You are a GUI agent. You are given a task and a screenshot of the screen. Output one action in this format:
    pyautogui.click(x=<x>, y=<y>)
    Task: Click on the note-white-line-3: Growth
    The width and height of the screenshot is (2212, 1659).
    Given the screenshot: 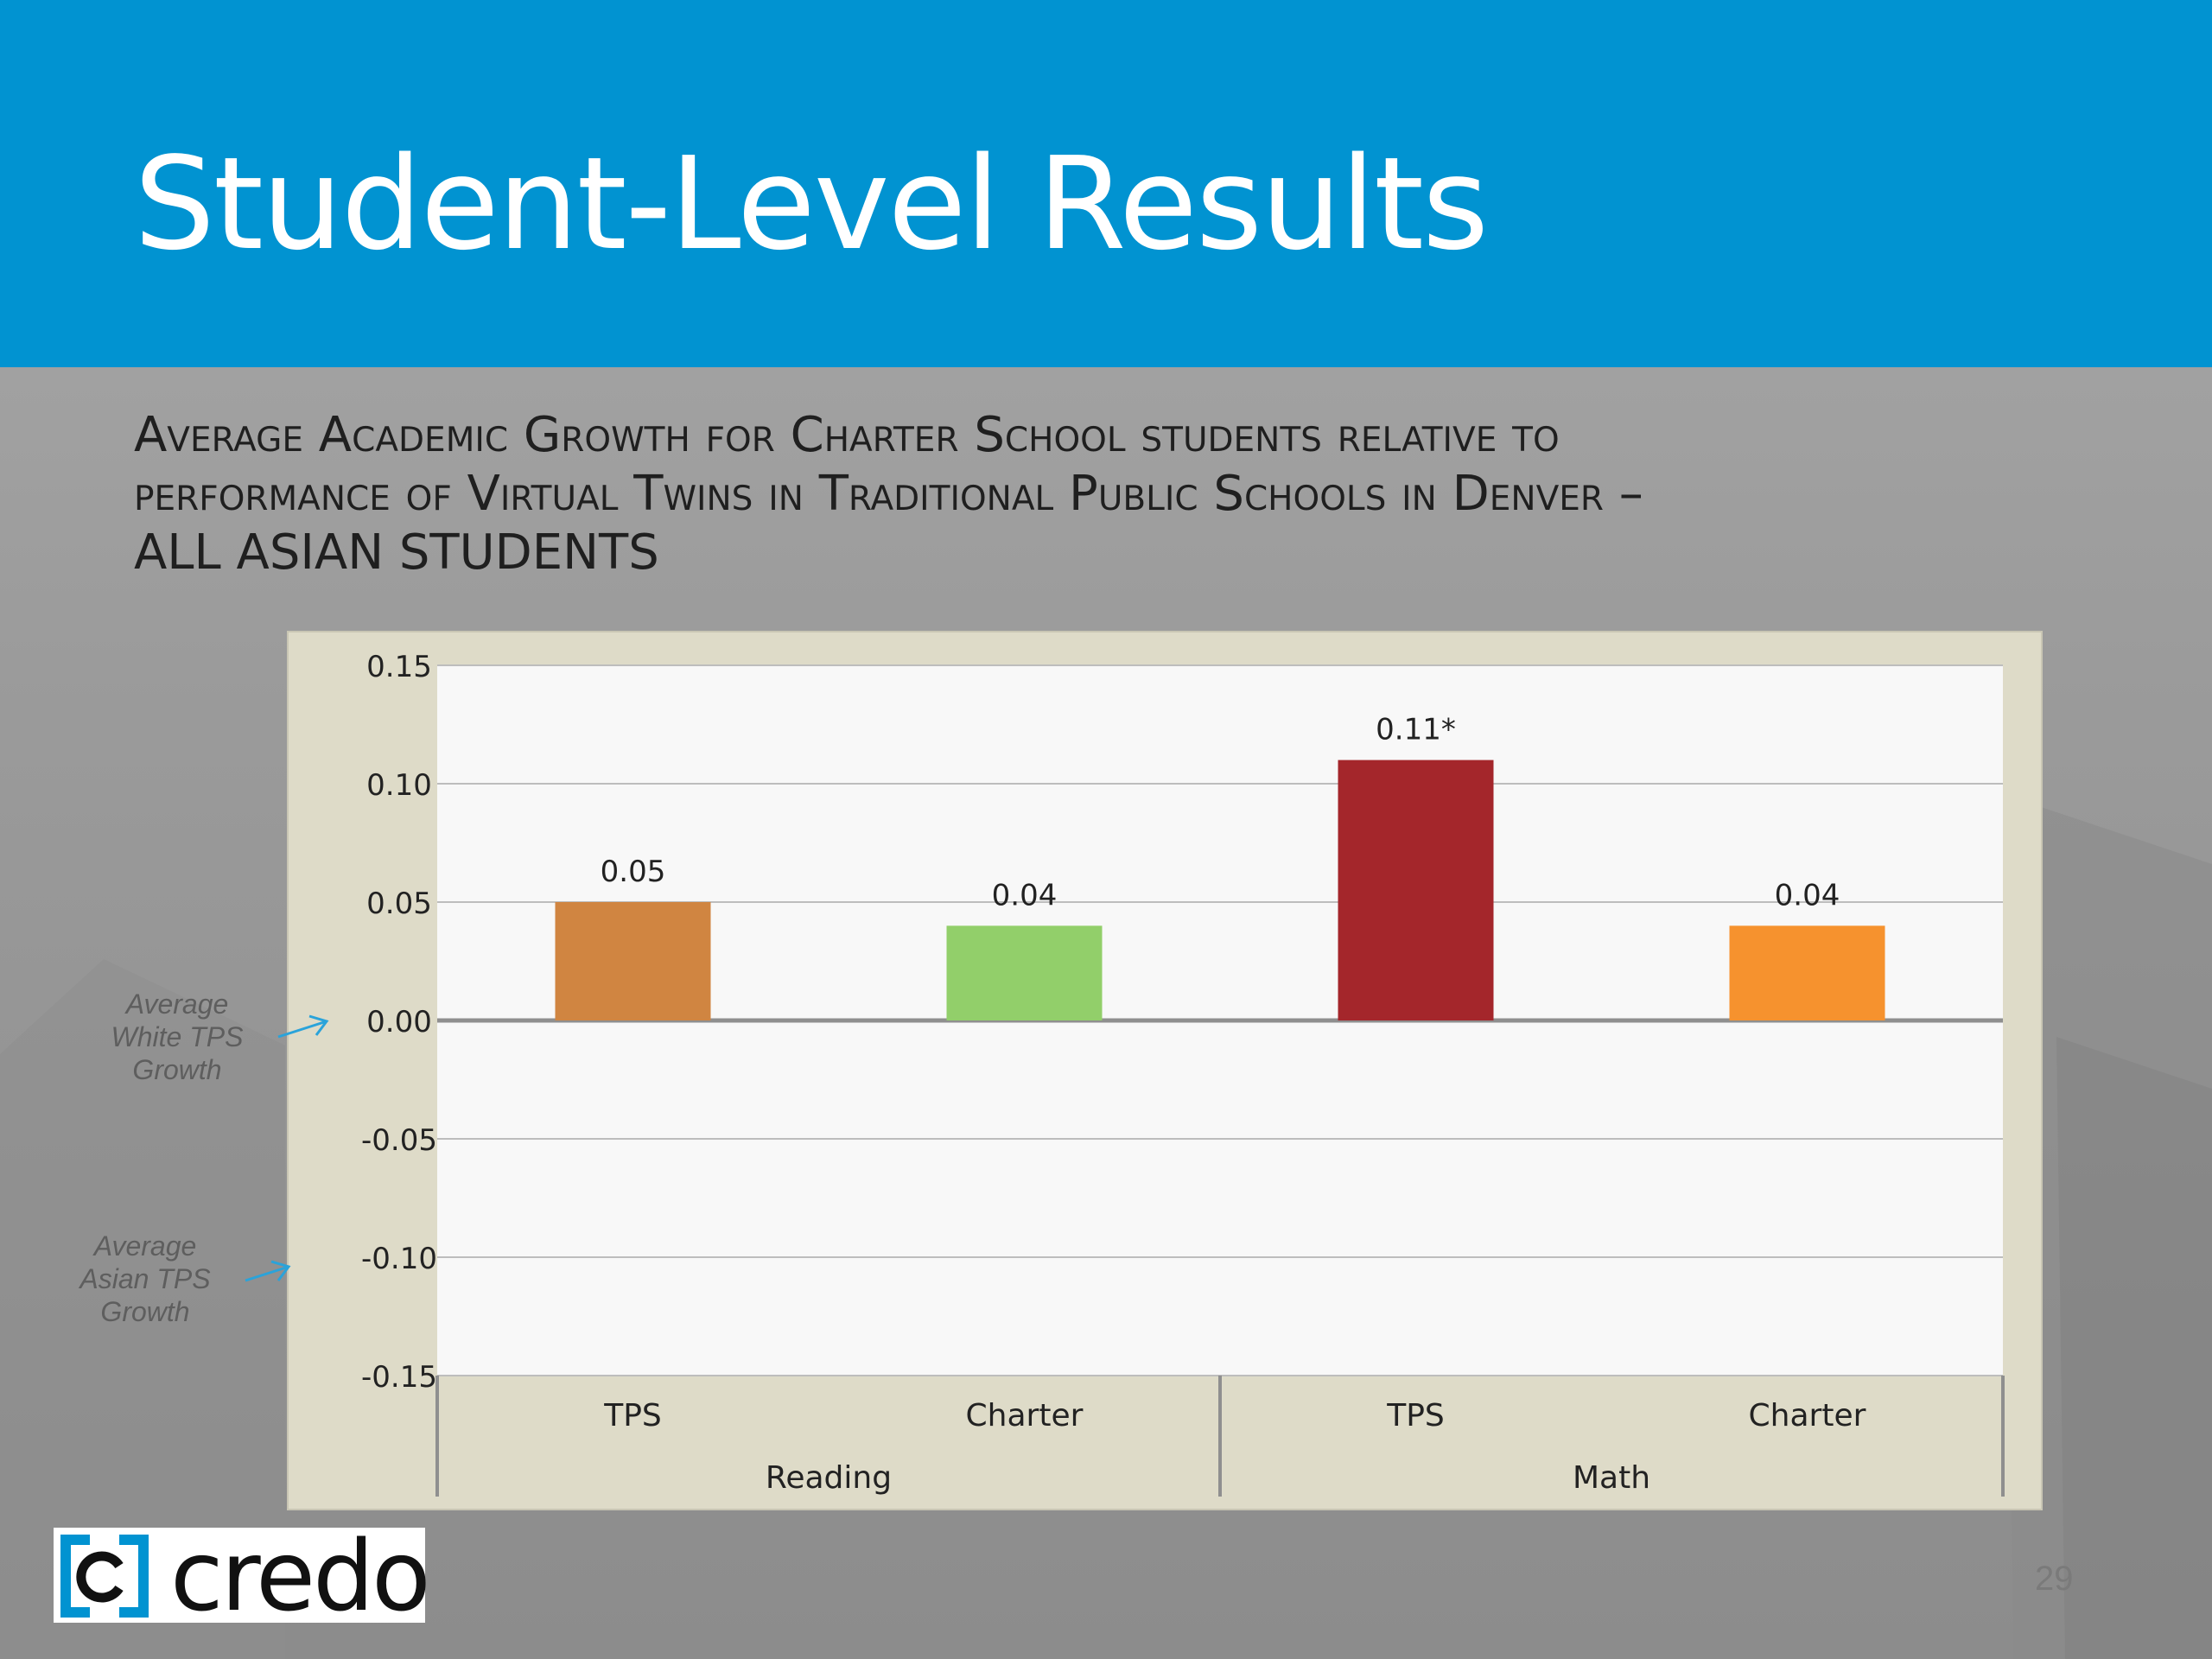 What is the action you would take?
    pyautogui.click(x=177, y=1069)
    